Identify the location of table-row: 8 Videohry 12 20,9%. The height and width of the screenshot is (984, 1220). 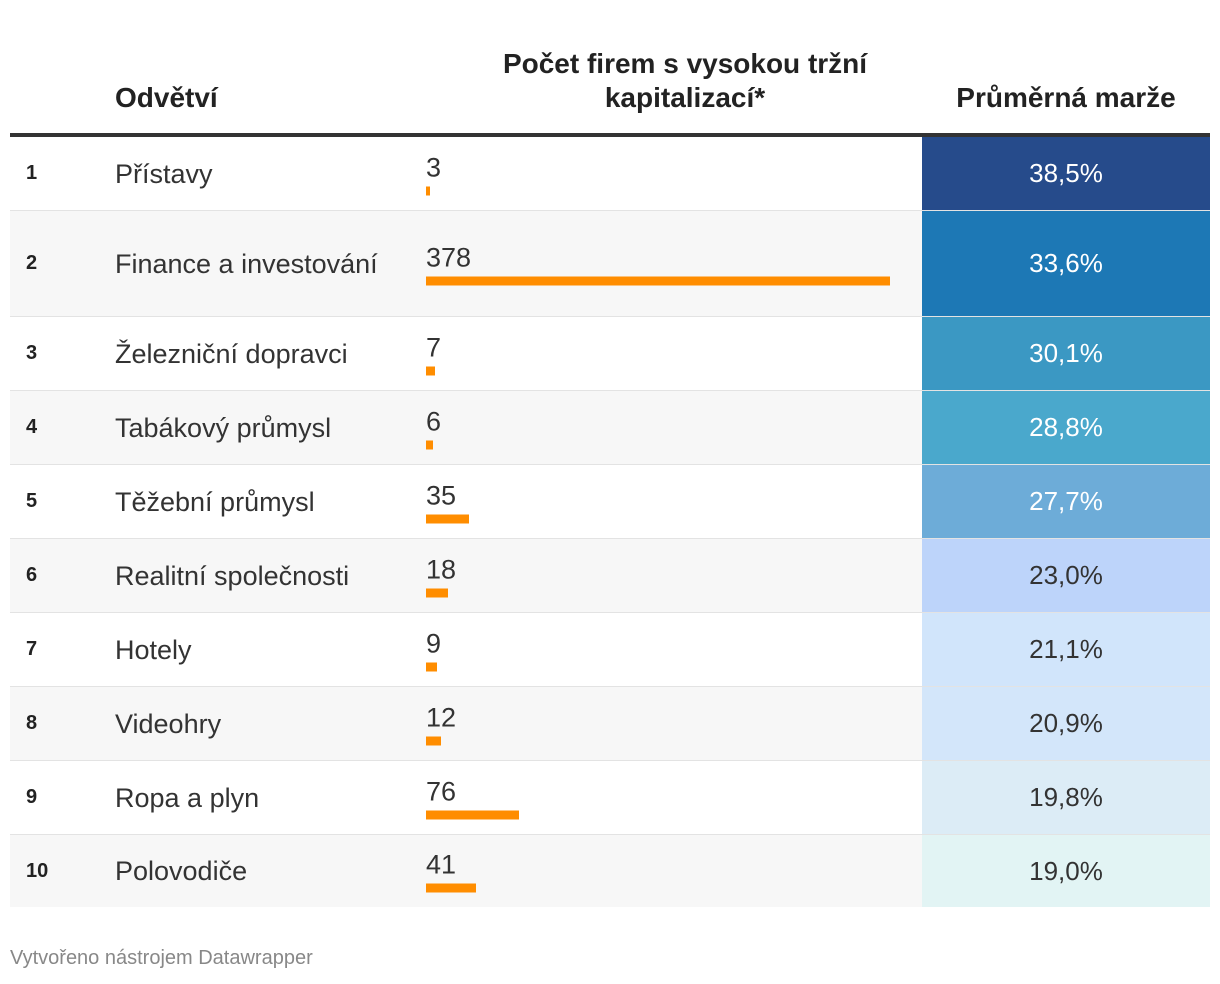
(610, 724).